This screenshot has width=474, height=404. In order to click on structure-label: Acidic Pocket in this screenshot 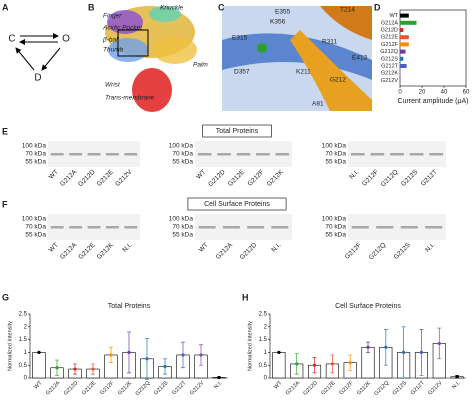, I will do `click(122, 28)`.